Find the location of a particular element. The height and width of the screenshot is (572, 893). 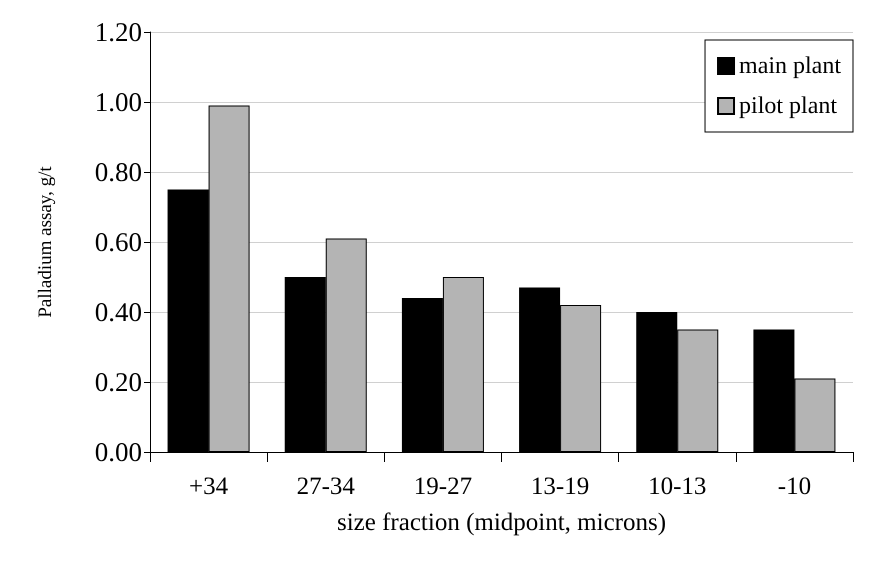

legend-label: pilot plant is located at coordinates (788, 106).